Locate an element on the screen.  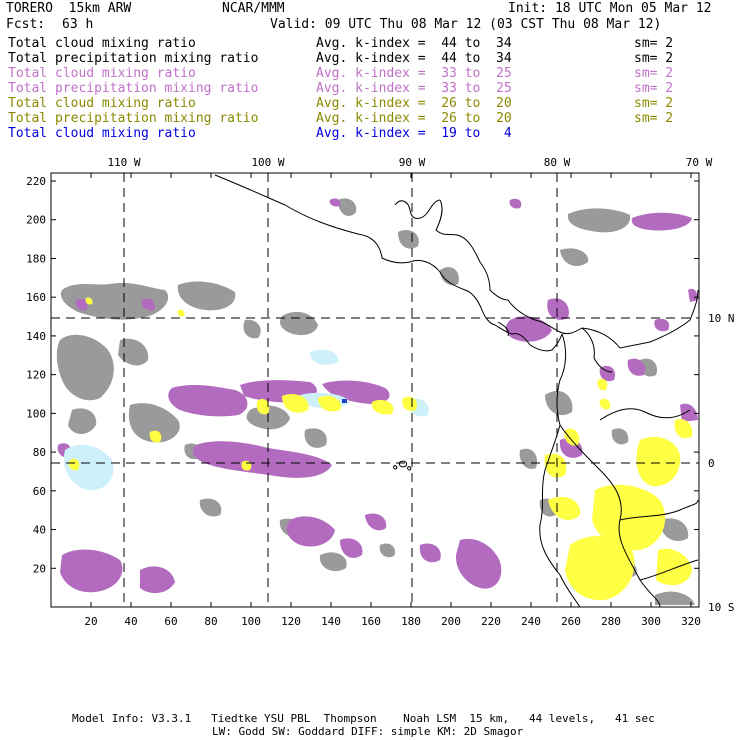
blue-cloud-spot is located at coordinates (344, 401).